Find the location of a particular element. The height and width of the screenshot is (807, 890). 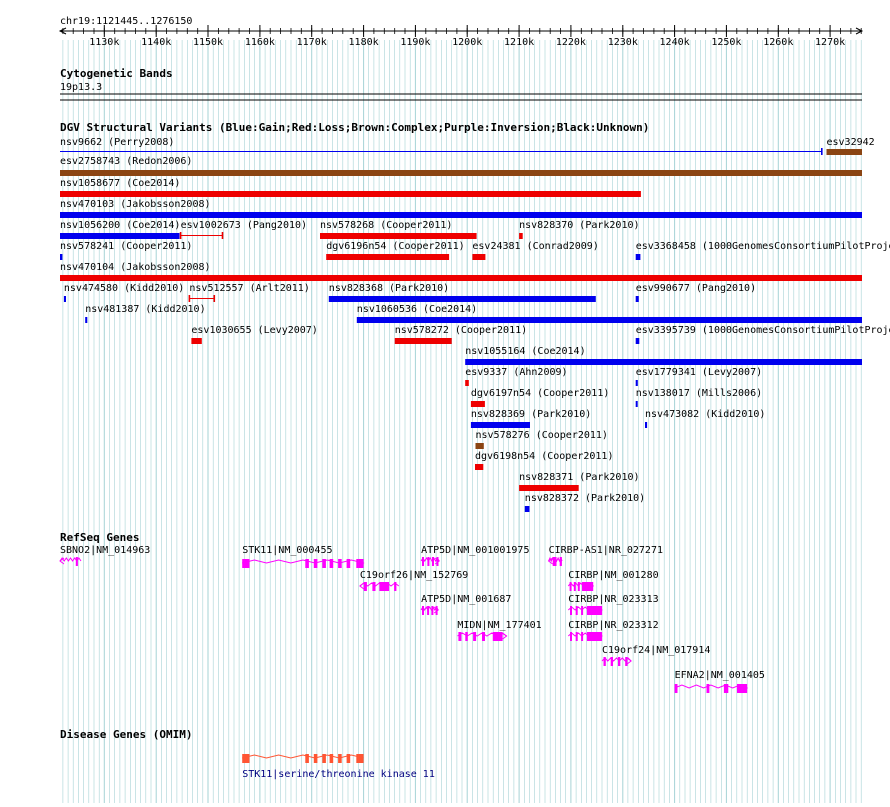

dgv-variant-label: esv32942 is located at coordinates (851, 142).